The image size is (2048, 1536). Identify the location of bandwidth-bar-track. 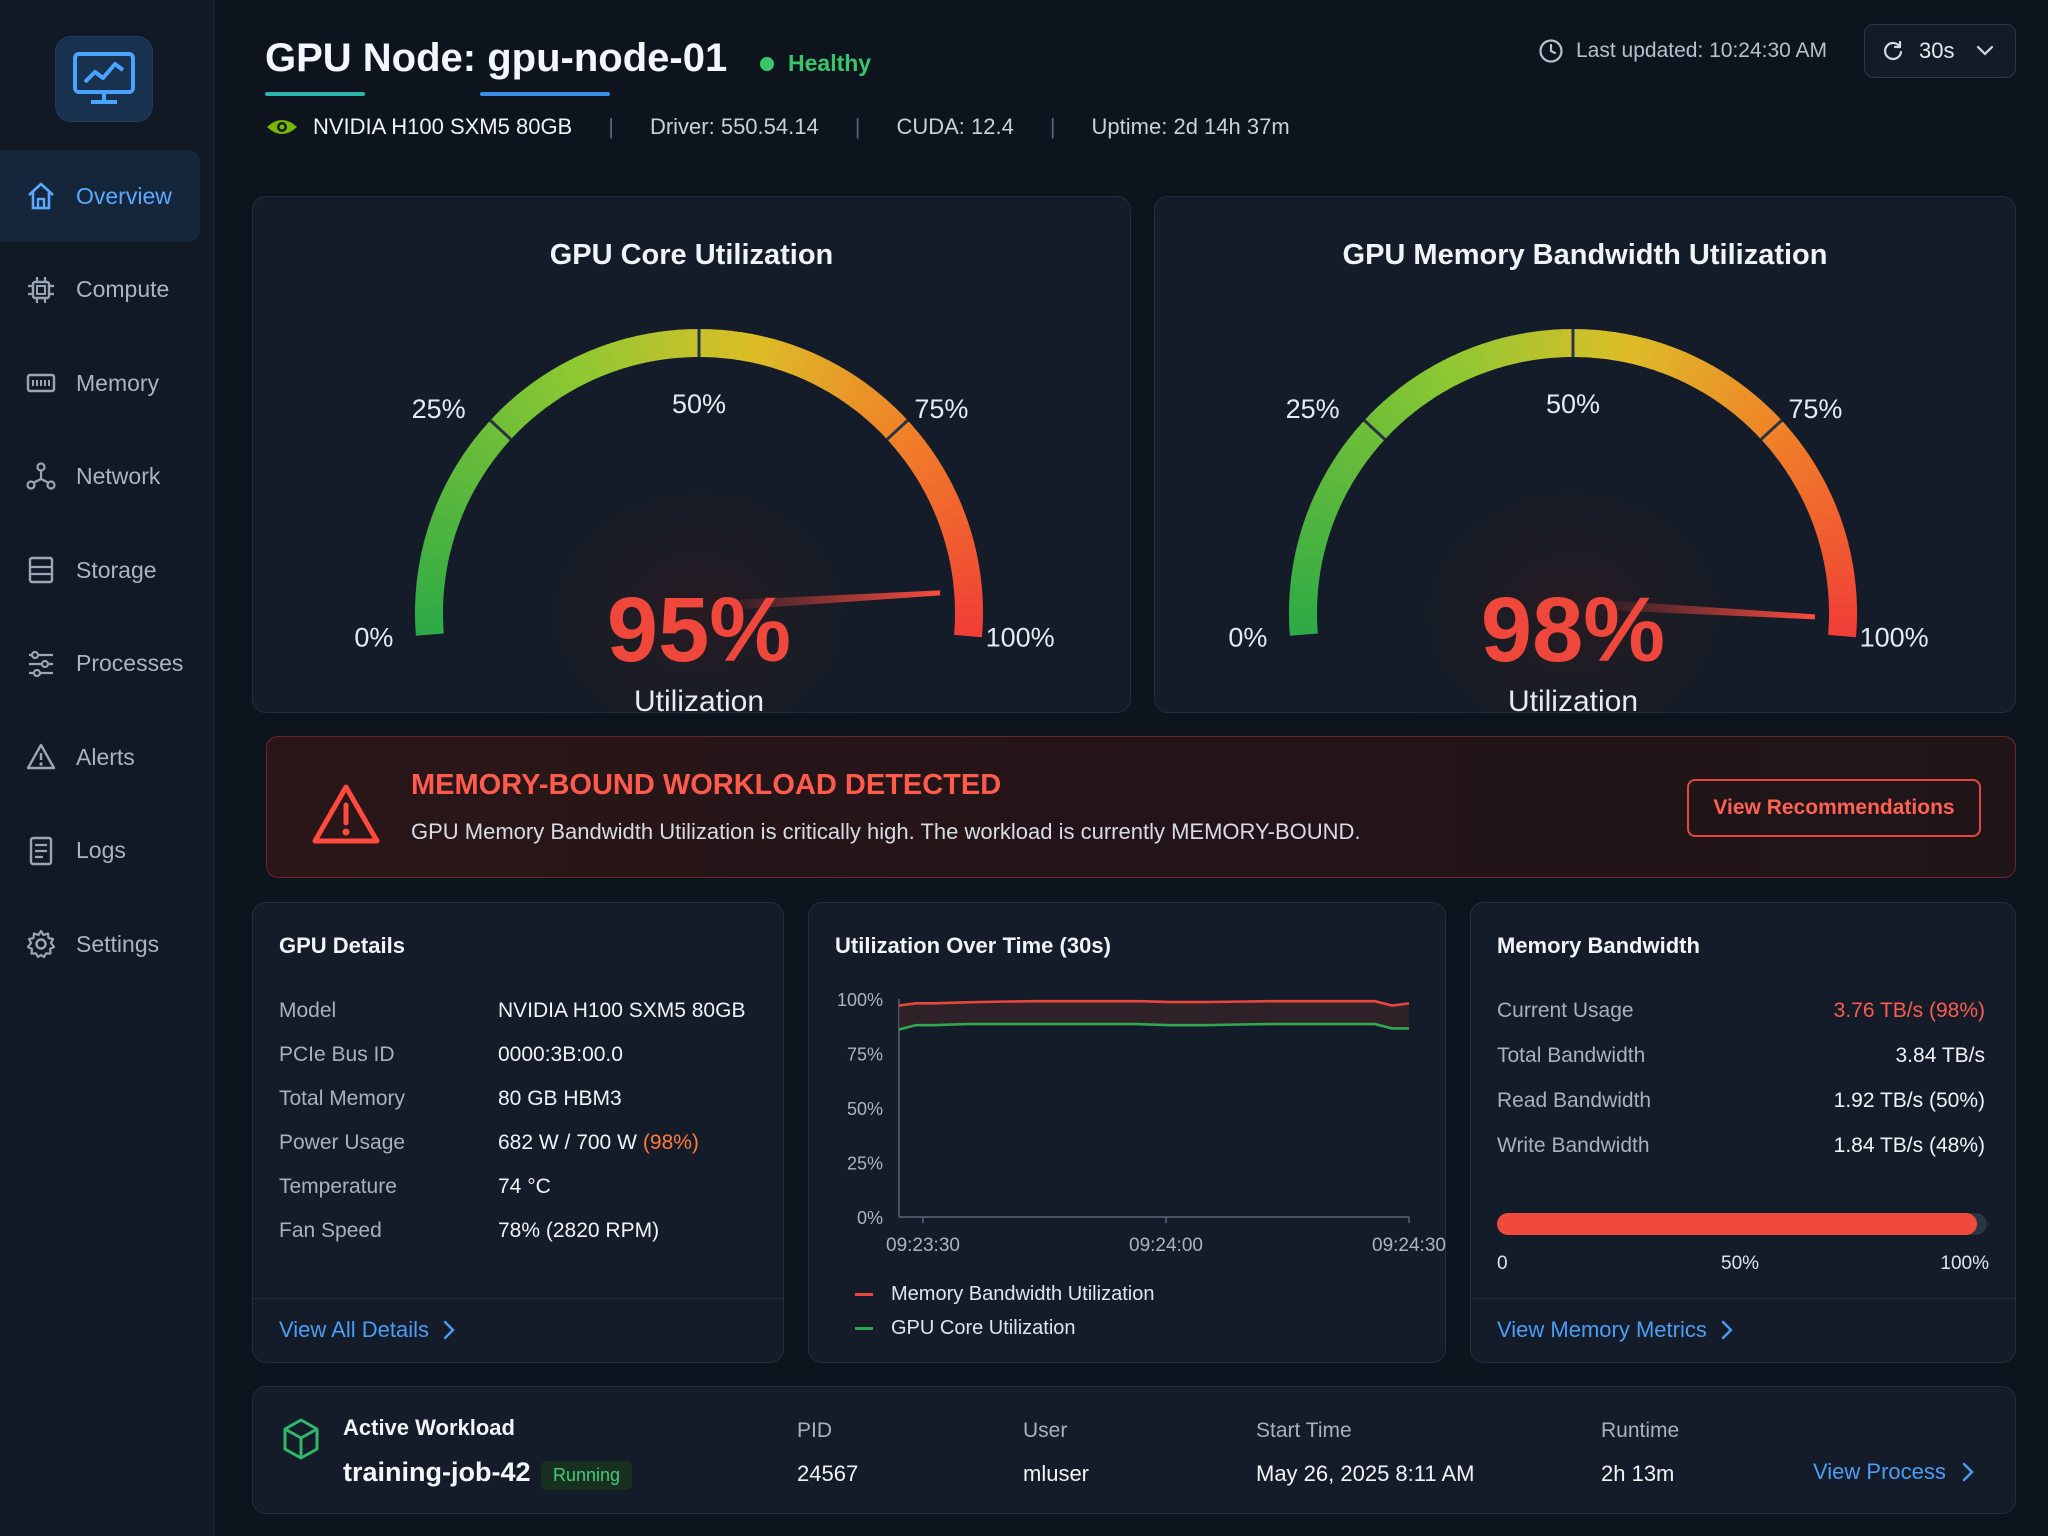
(1742, 1224).